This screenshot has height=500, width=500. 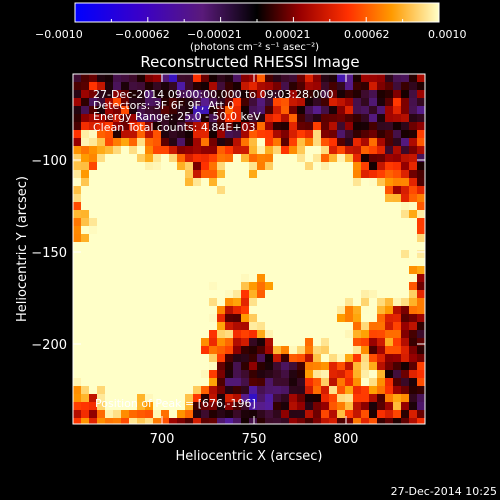 I want to click on colorbar-tick-label-1: −0.00062, so click(x=142, y=34).